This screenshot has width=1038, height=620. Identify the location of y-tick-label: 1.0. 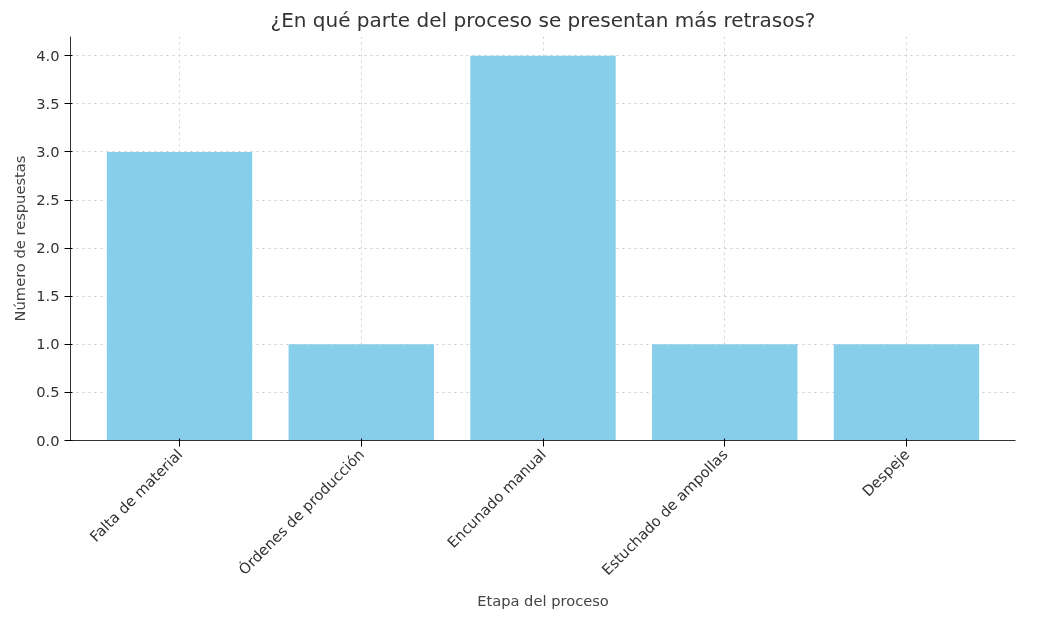
(48, 344).